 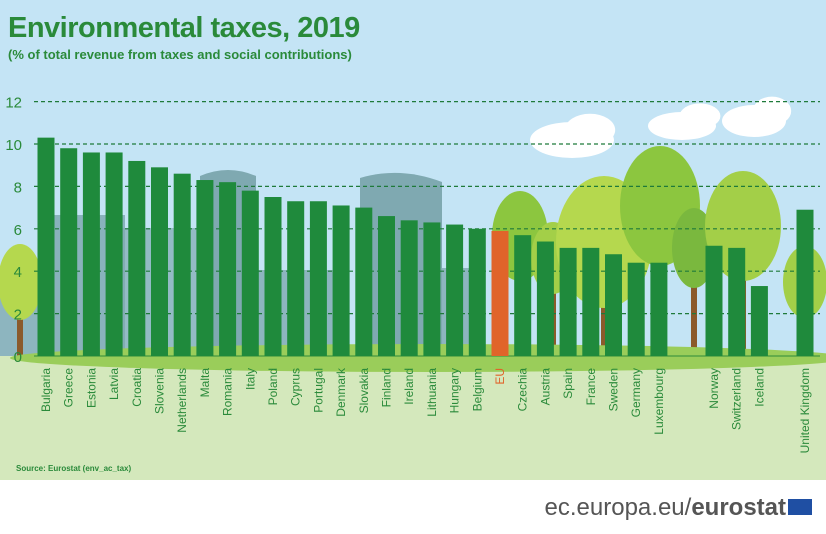 What do you see at coordinates (618, 507) in the screenshot?
I see `footer-domain: ec.europa.eu/` at bounding box center [618, 507].